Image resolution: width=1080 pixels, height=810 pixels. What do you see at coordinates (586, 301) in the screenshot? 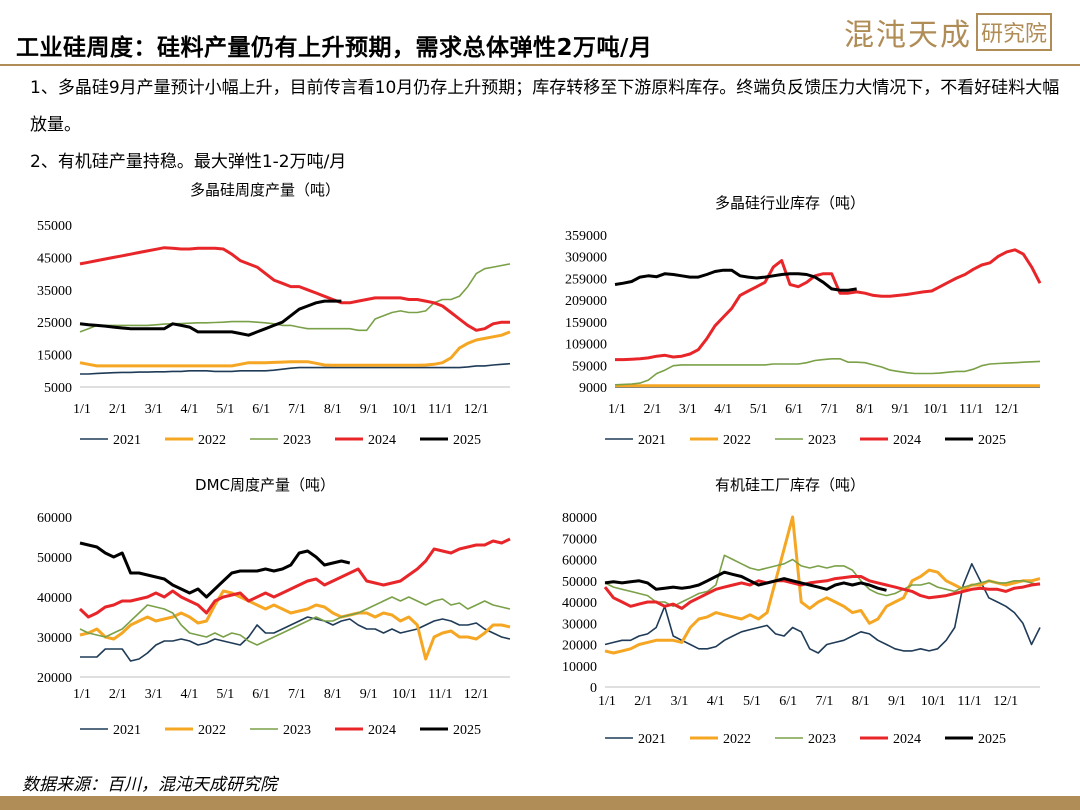
I see `y-tick-label: 209000` at bounding box center [586, 301].